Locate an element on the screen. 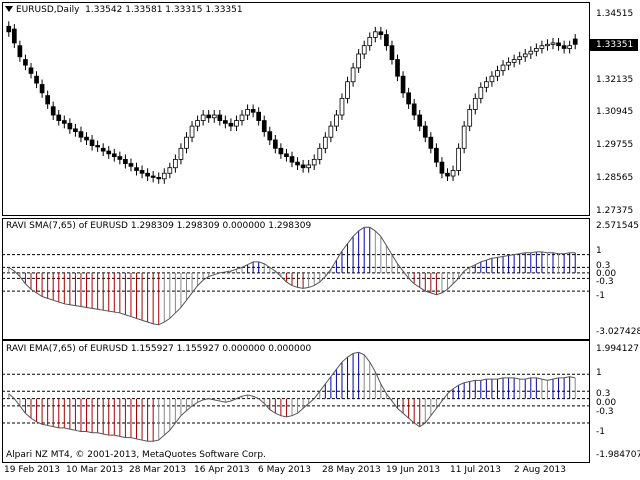 The image size is (640, 480). ravi-ema-level-0: 0.00 is located at coordinates (606, 403).